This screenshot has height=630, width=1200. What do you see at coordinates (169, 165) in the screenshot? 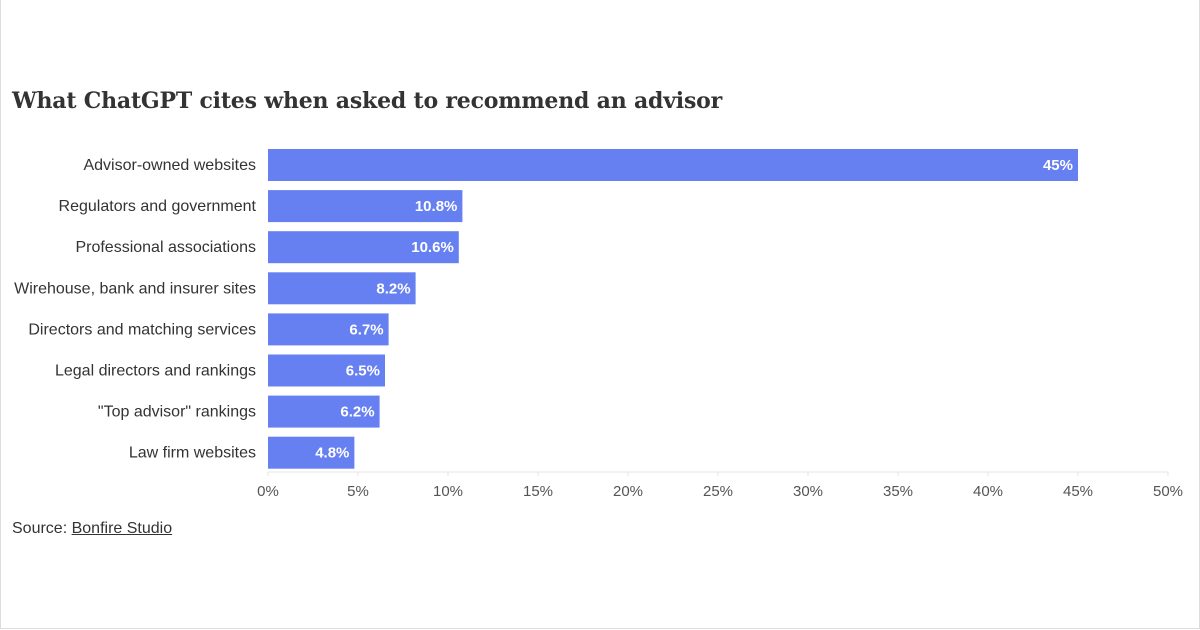
I see `category-label: Advisor-owned websites` at bounding box center [169, 165].